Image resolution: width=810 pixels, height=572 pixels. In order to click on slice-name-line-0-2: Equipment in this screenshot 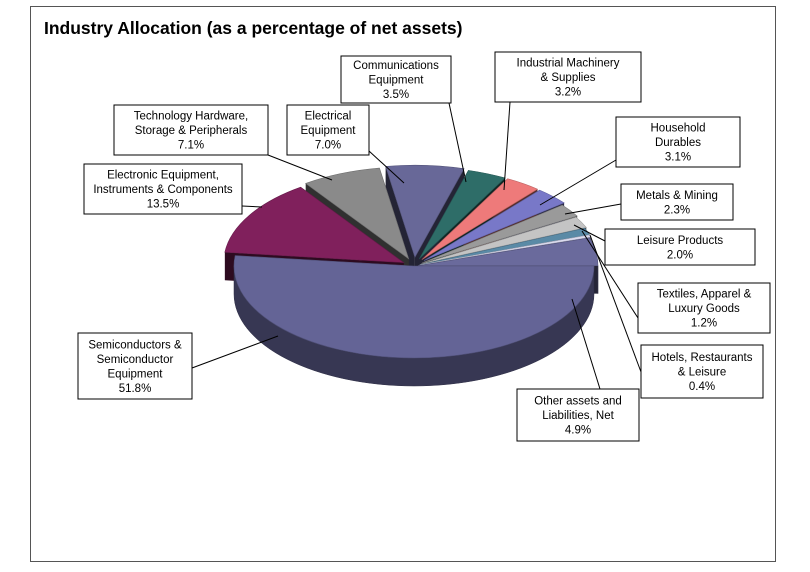, I will do `click(136, 374)`.